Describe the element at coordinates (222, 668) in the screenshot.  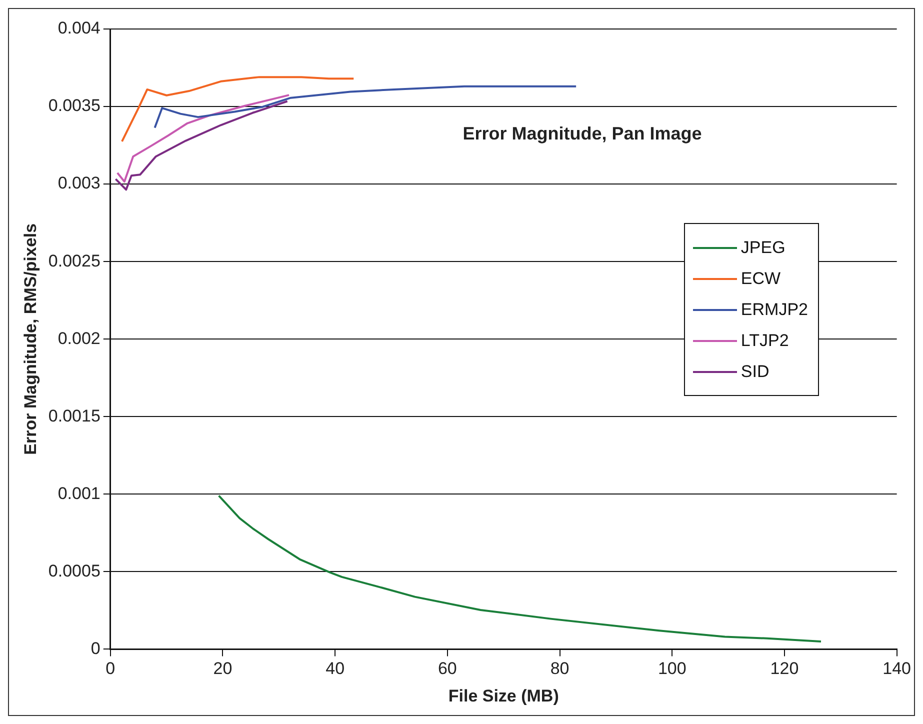
I see `x-tick-label: 20` at that location.